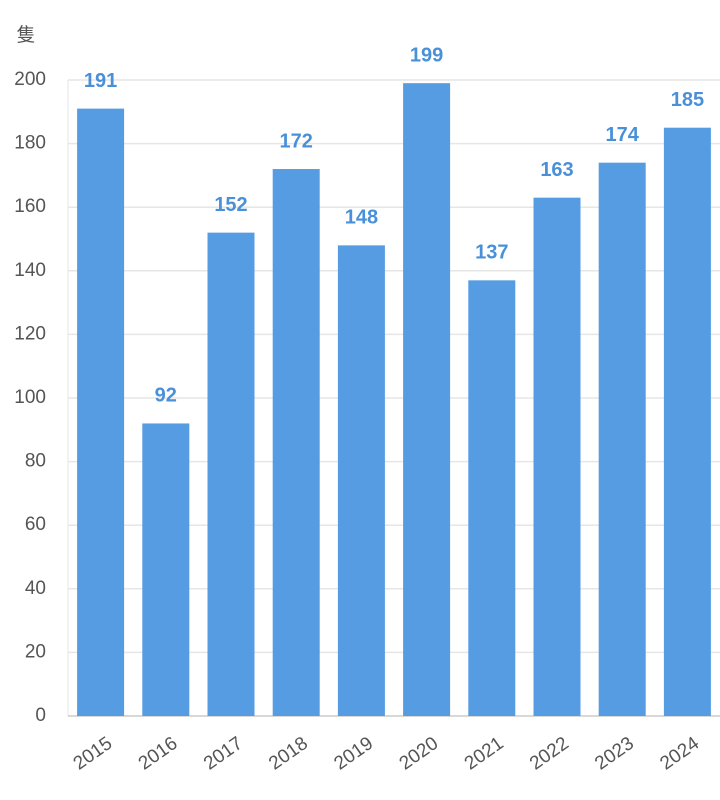  Describe the element at coordinates (353, 753) in the screenshot. I see `x-tick-label: 2019` at that location.